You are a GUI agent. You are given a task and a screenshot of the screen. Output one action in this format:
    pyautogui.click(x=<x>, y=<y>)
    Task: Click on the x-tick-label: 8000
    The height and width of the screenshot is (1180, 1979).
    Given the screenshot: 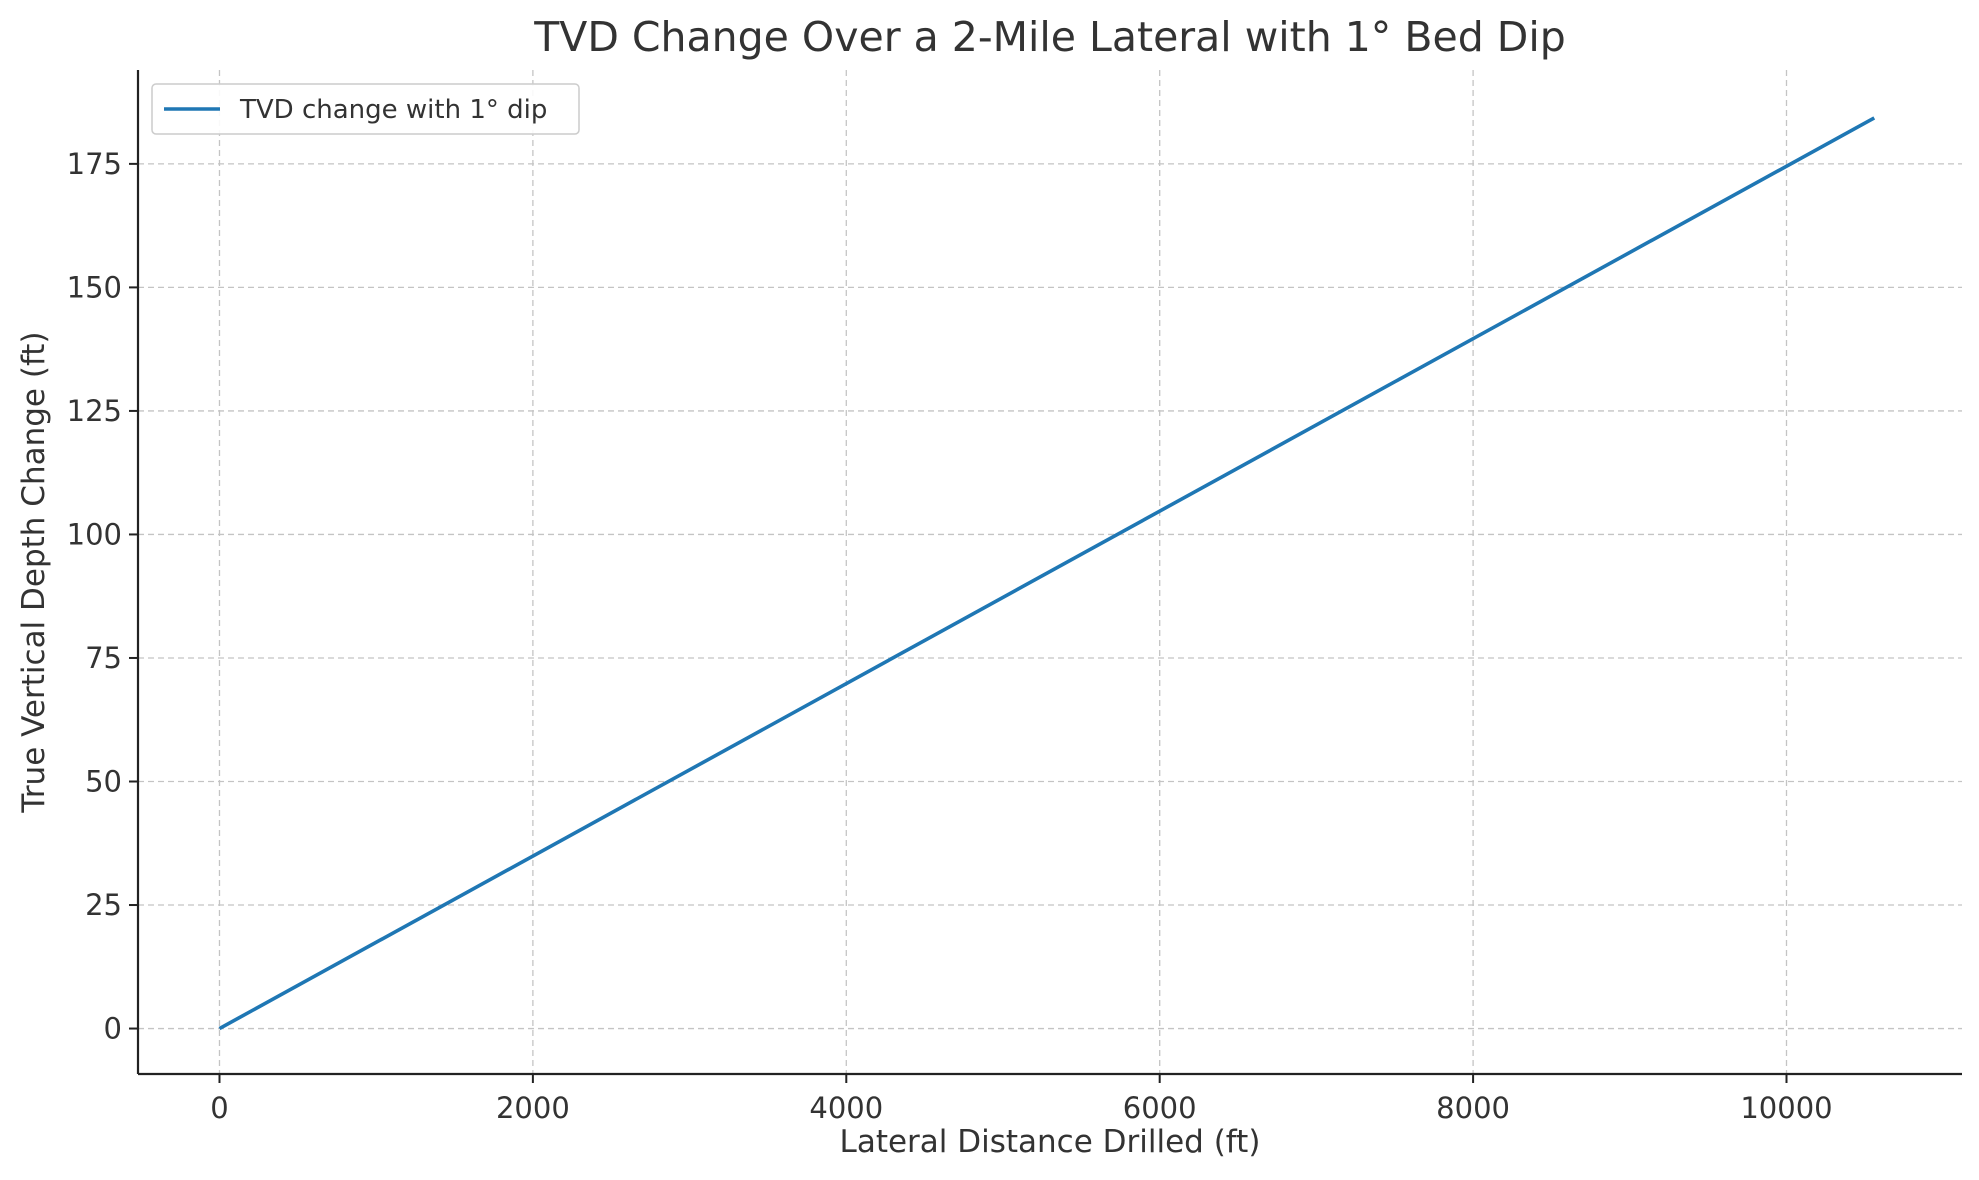 What is the action you would take?
    pyautogui.click(x=1473, y=1108)
    